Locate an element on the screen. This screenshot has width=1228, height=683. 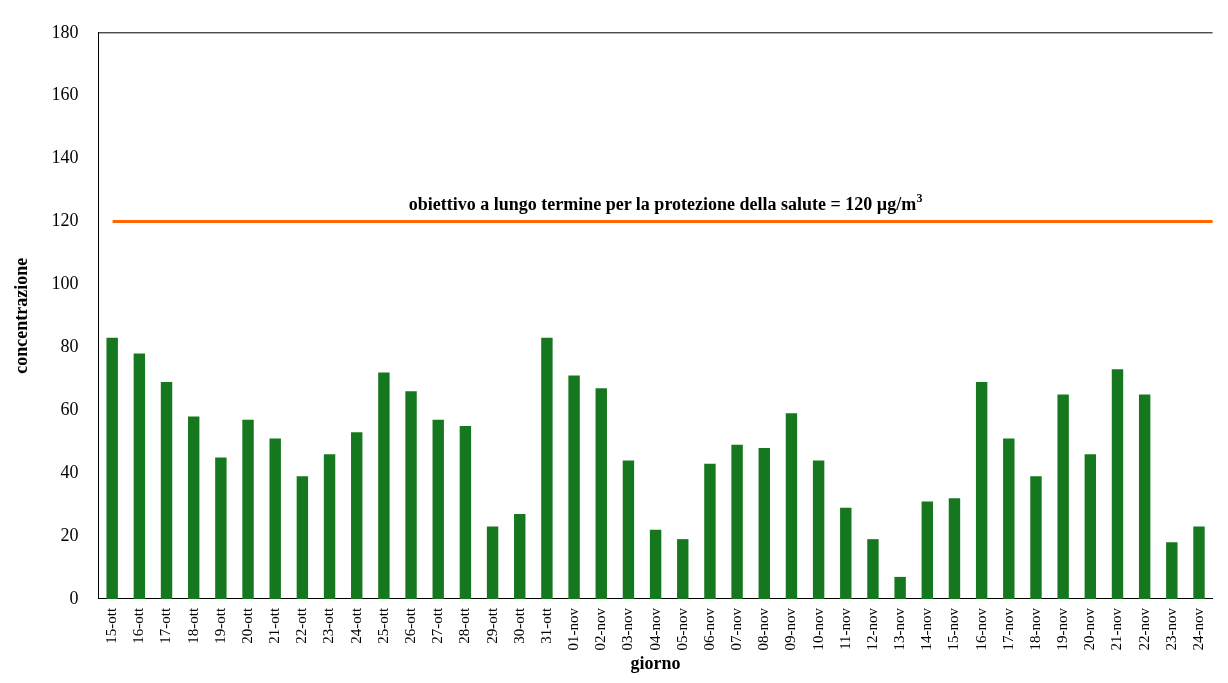
x-tick-label: 16-nov is located at coordinates (980, 629).